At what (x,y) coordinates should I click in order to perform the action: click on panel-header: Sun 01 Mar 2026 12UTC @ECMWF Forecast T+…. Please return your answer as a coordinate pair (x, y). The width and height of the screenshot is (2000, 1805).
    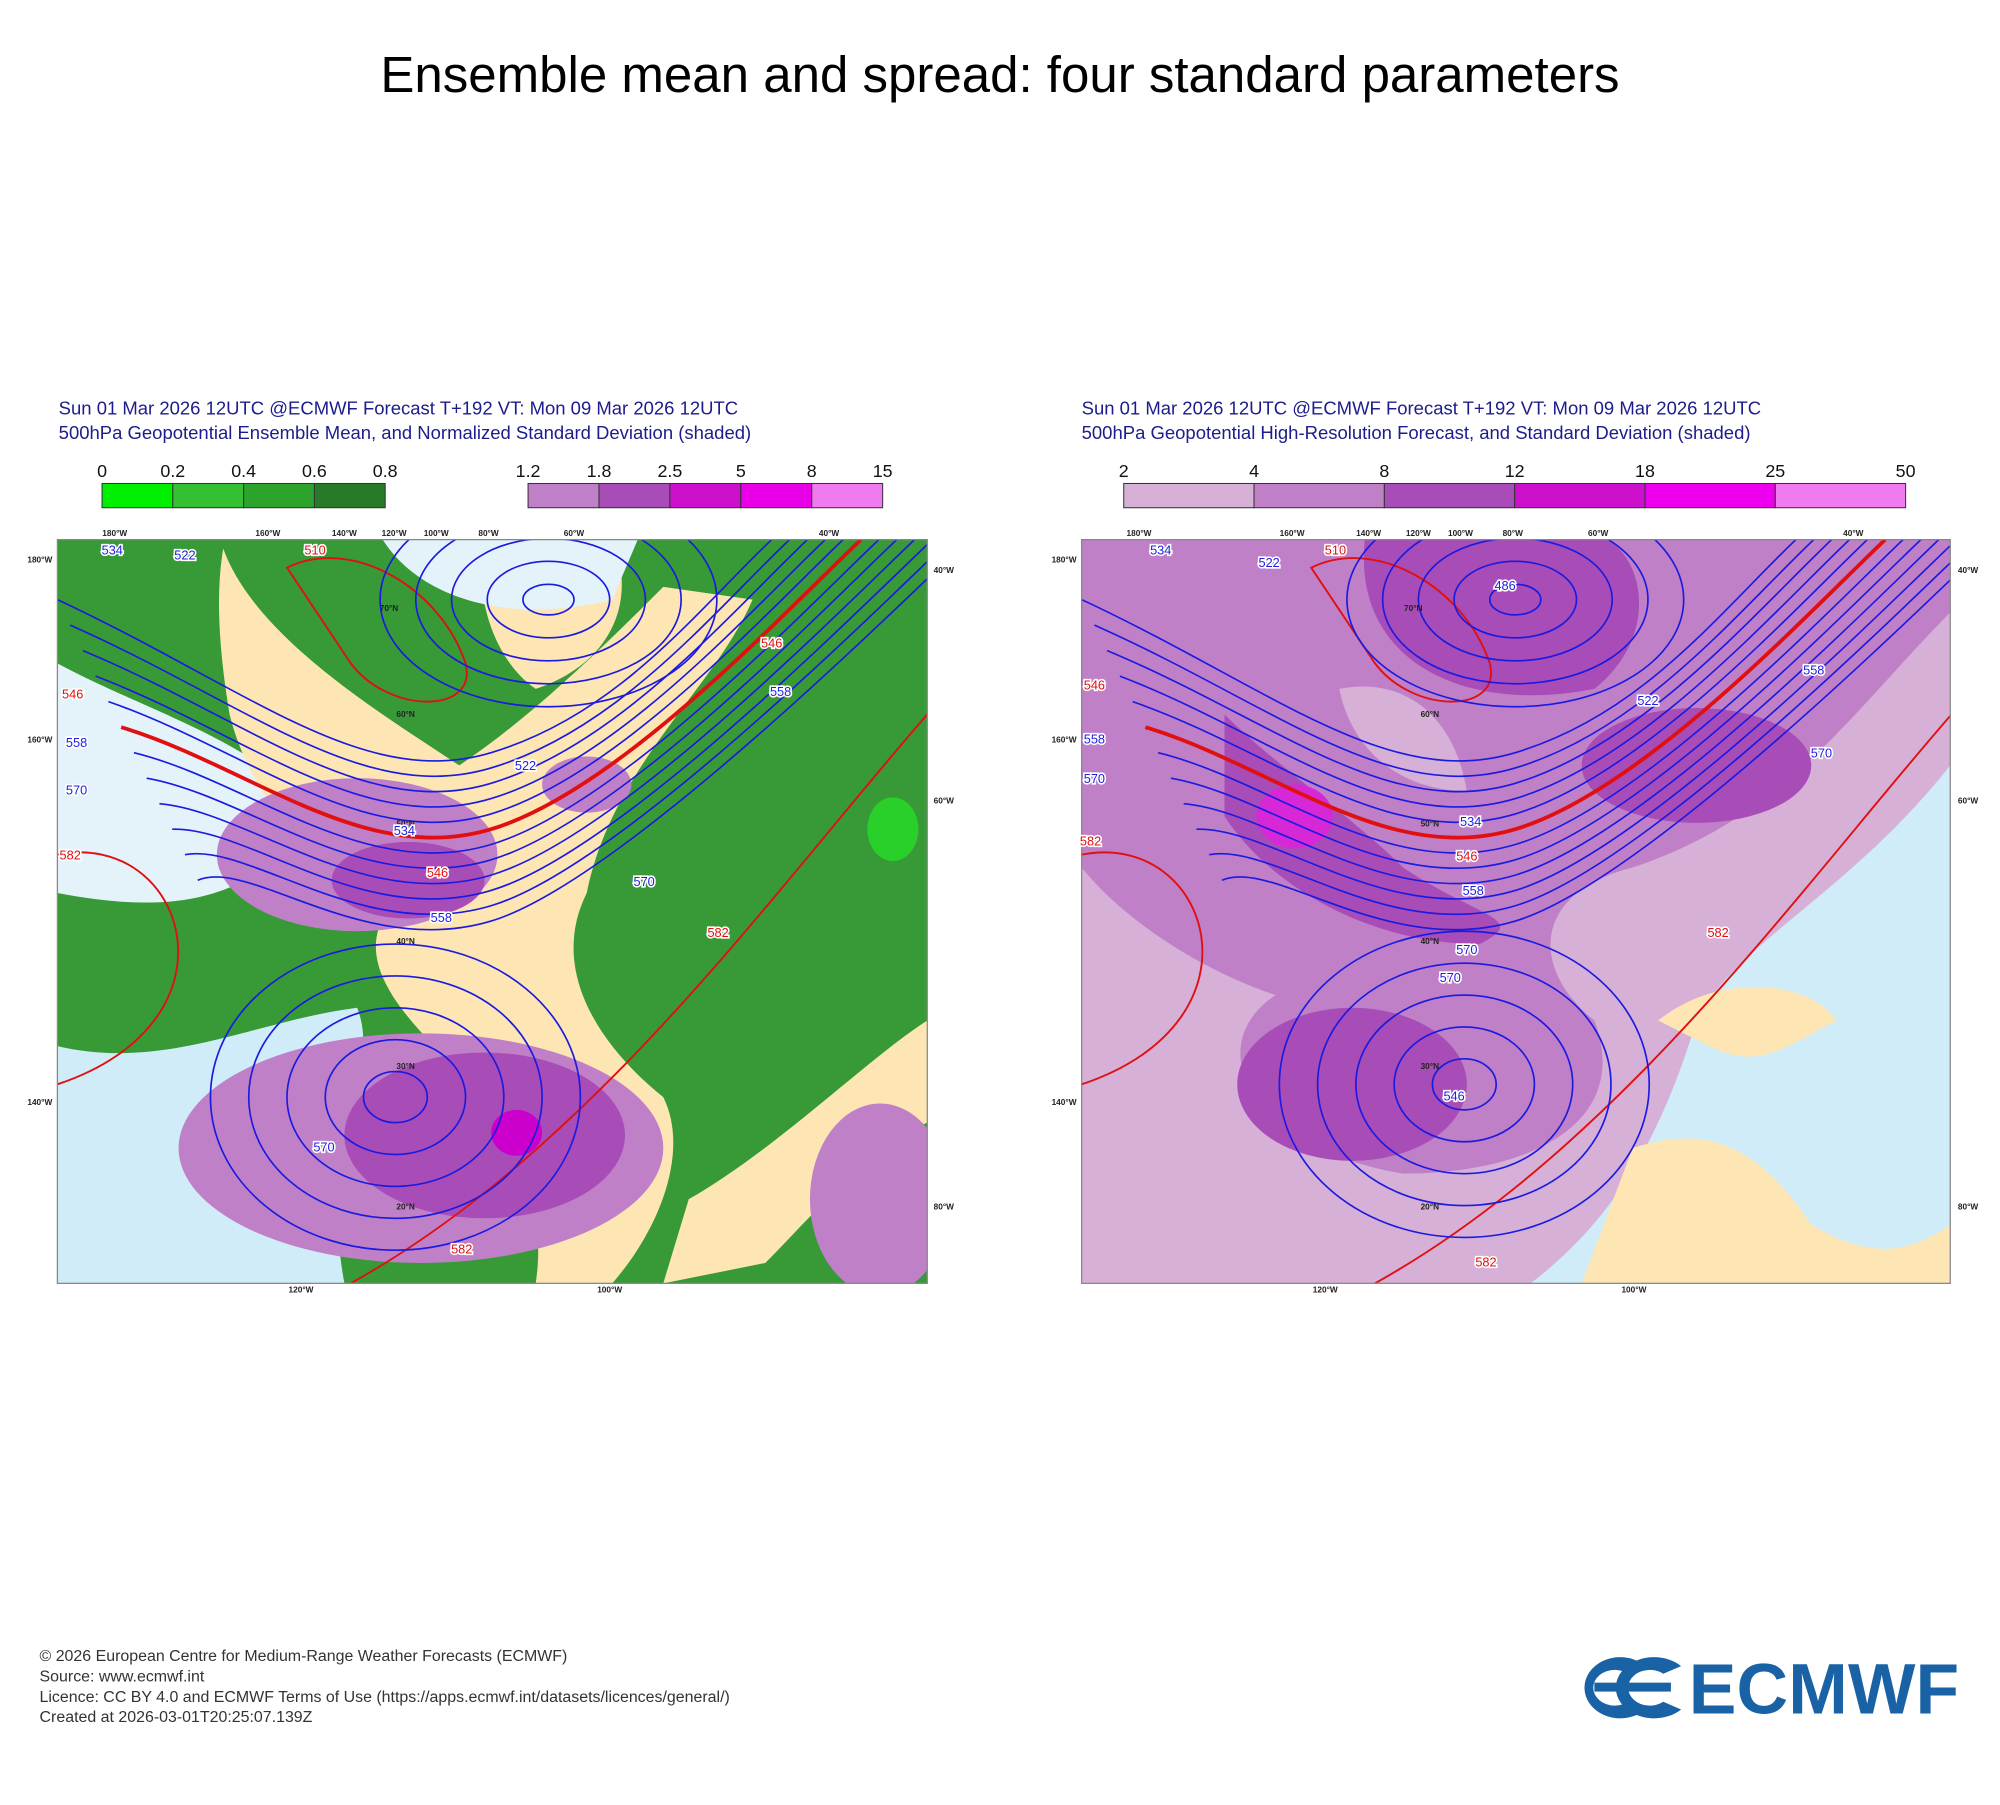
    Looking at the image, I should click on (398, 408).